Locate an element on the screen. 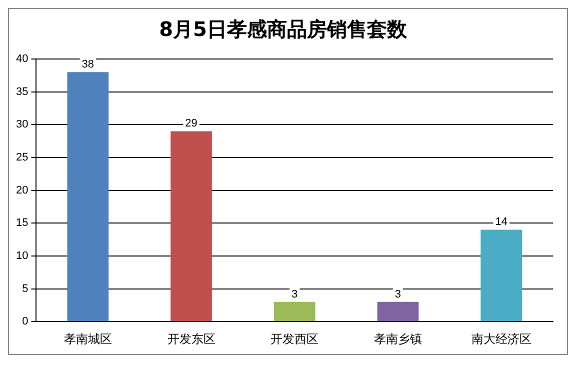 This screenshot has width=578, height=365. y-tick-label: 0 is located at coordinates (25, 322).